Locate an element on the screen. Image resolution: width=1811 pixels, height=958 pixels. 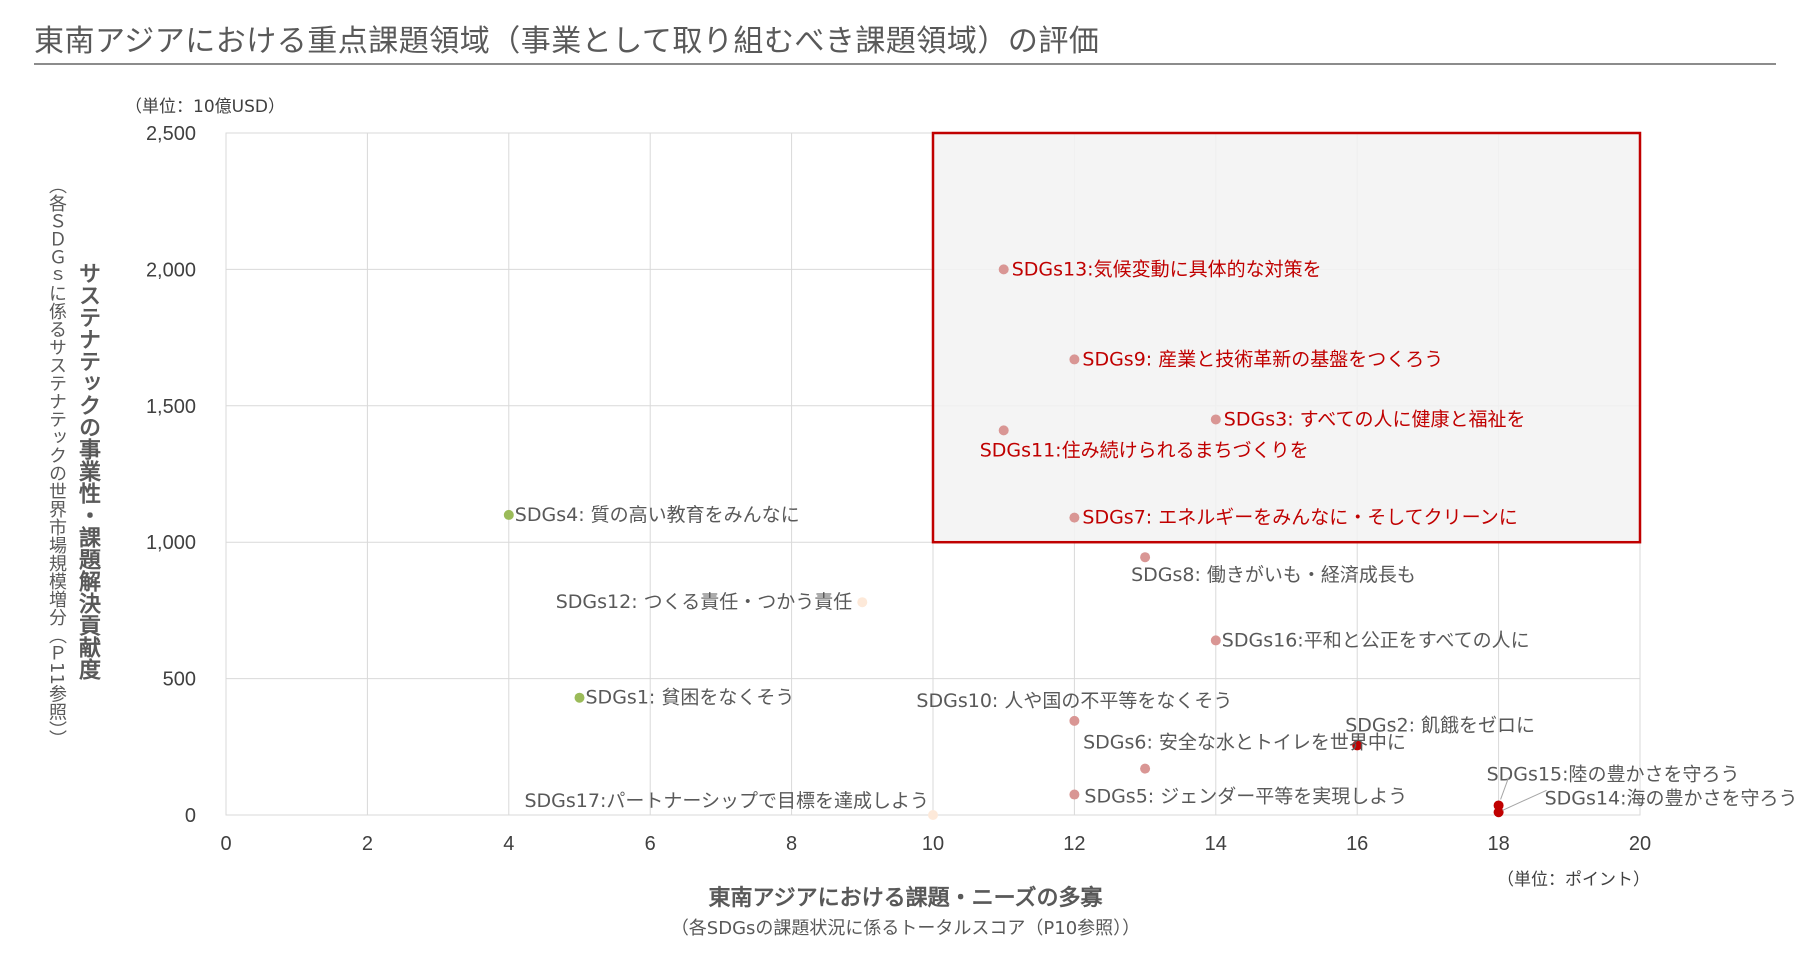
x-tick-label: 16 is located at coordinates (1357, 844).